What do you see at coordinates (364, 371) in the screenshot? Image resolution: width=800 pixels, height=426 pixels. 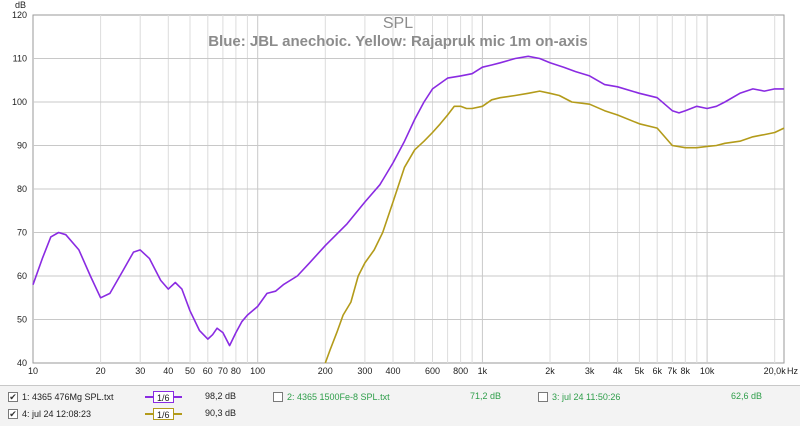 I see `x-tick-label: 300` at bounding box center [364, 371].